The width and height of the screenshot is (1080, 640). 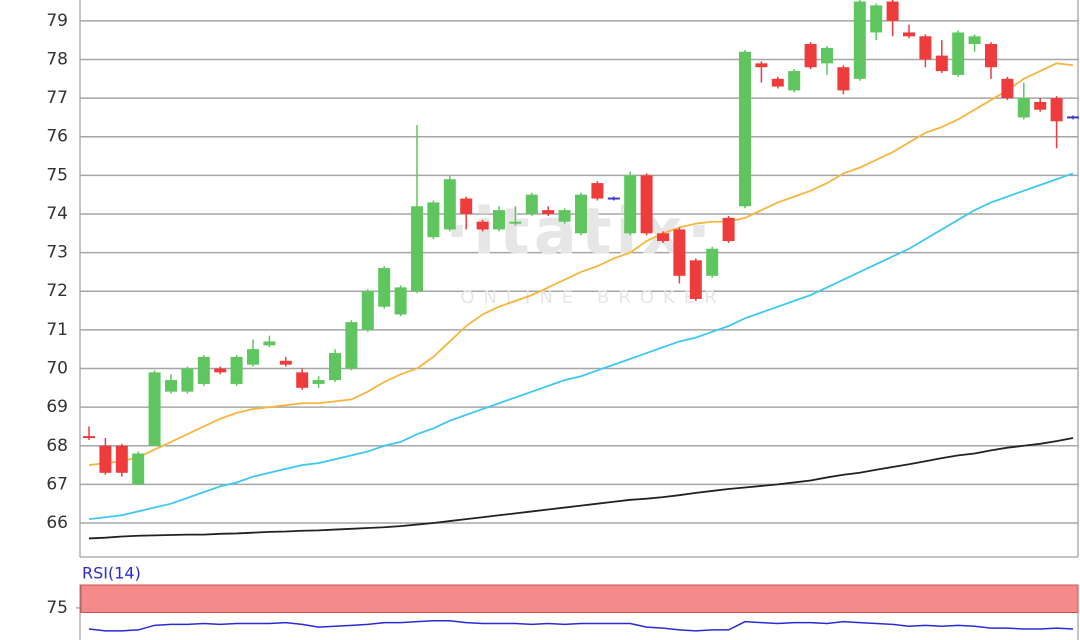 I want to click on y-tick-label: 67, so click(x=57, y=484).